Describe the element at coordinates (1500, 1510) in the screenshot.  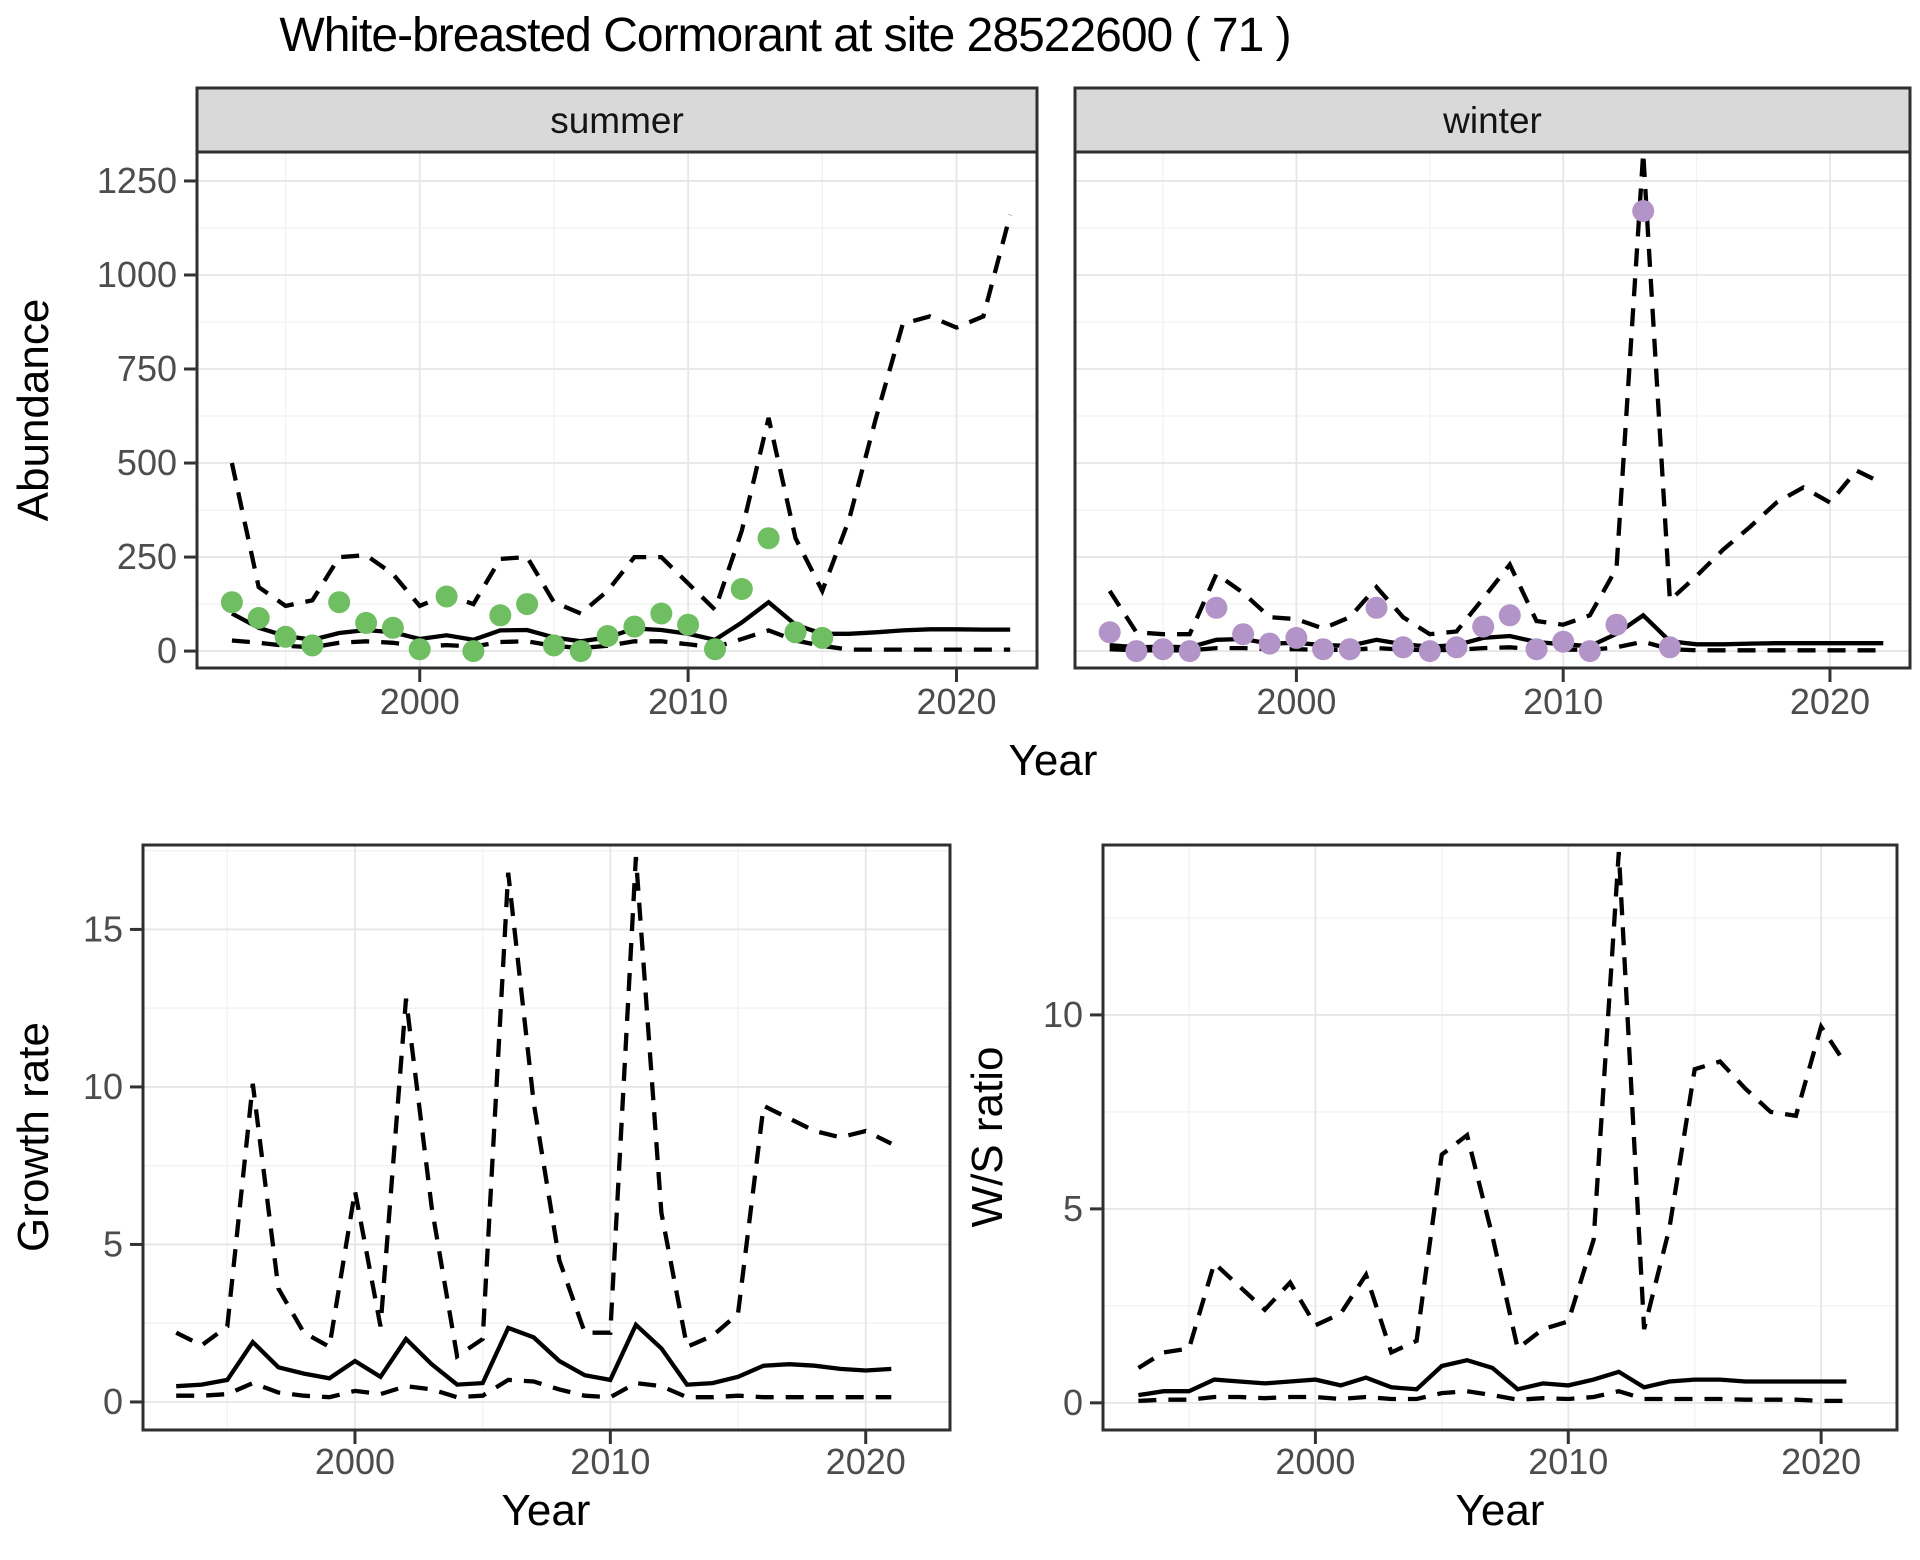
I see `x-axis-title-year-ws: Year` at that location.